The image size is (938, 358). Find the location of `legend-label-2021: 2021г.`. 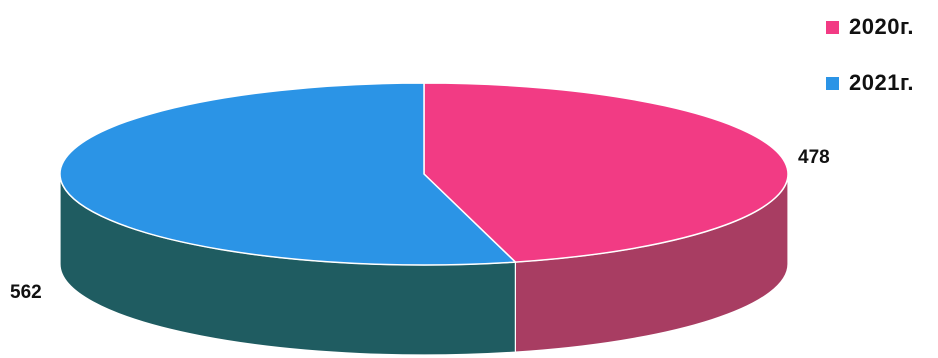

legend-label-2021: 2021г. is located at coordinates (882, 82).